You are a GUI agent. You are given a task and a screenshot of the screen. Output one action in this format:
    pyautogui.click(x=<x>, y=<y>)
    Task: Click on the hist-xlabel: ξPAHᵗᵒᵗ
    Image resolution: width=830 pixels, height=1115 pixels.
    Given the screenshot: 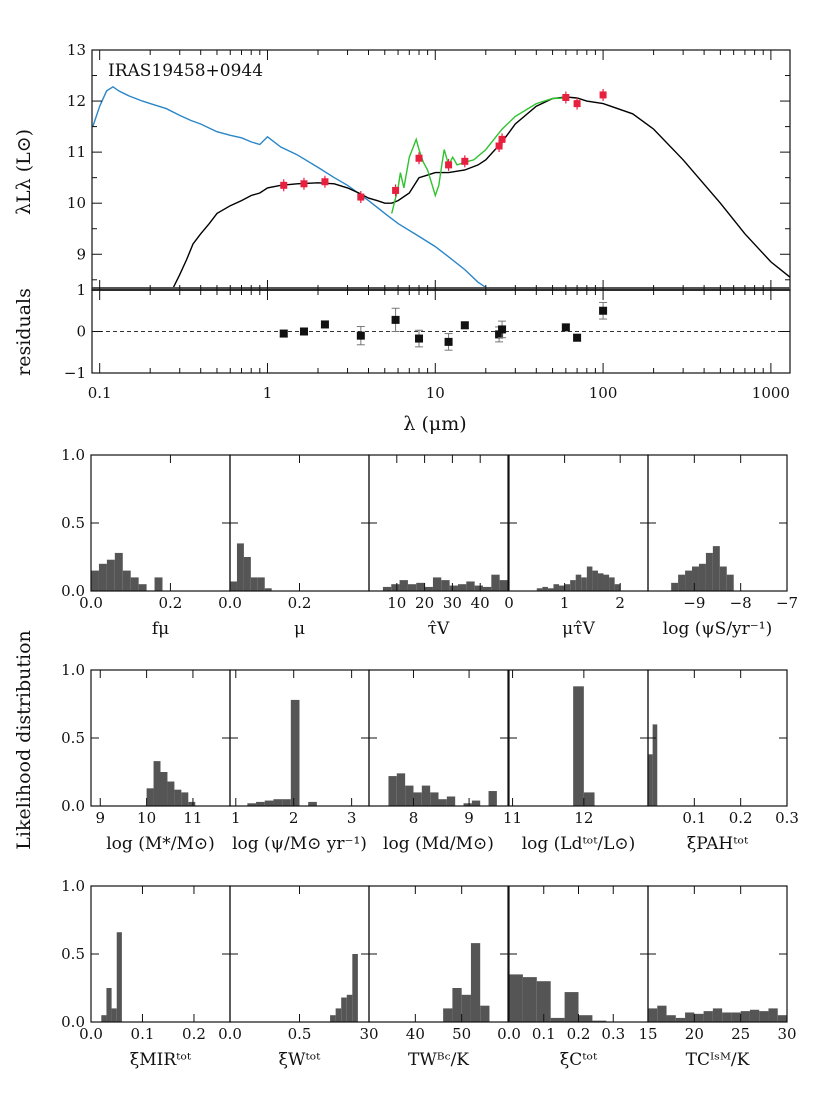 What is the action you would take?
    pyautogui.click(x=718, y=844)
    